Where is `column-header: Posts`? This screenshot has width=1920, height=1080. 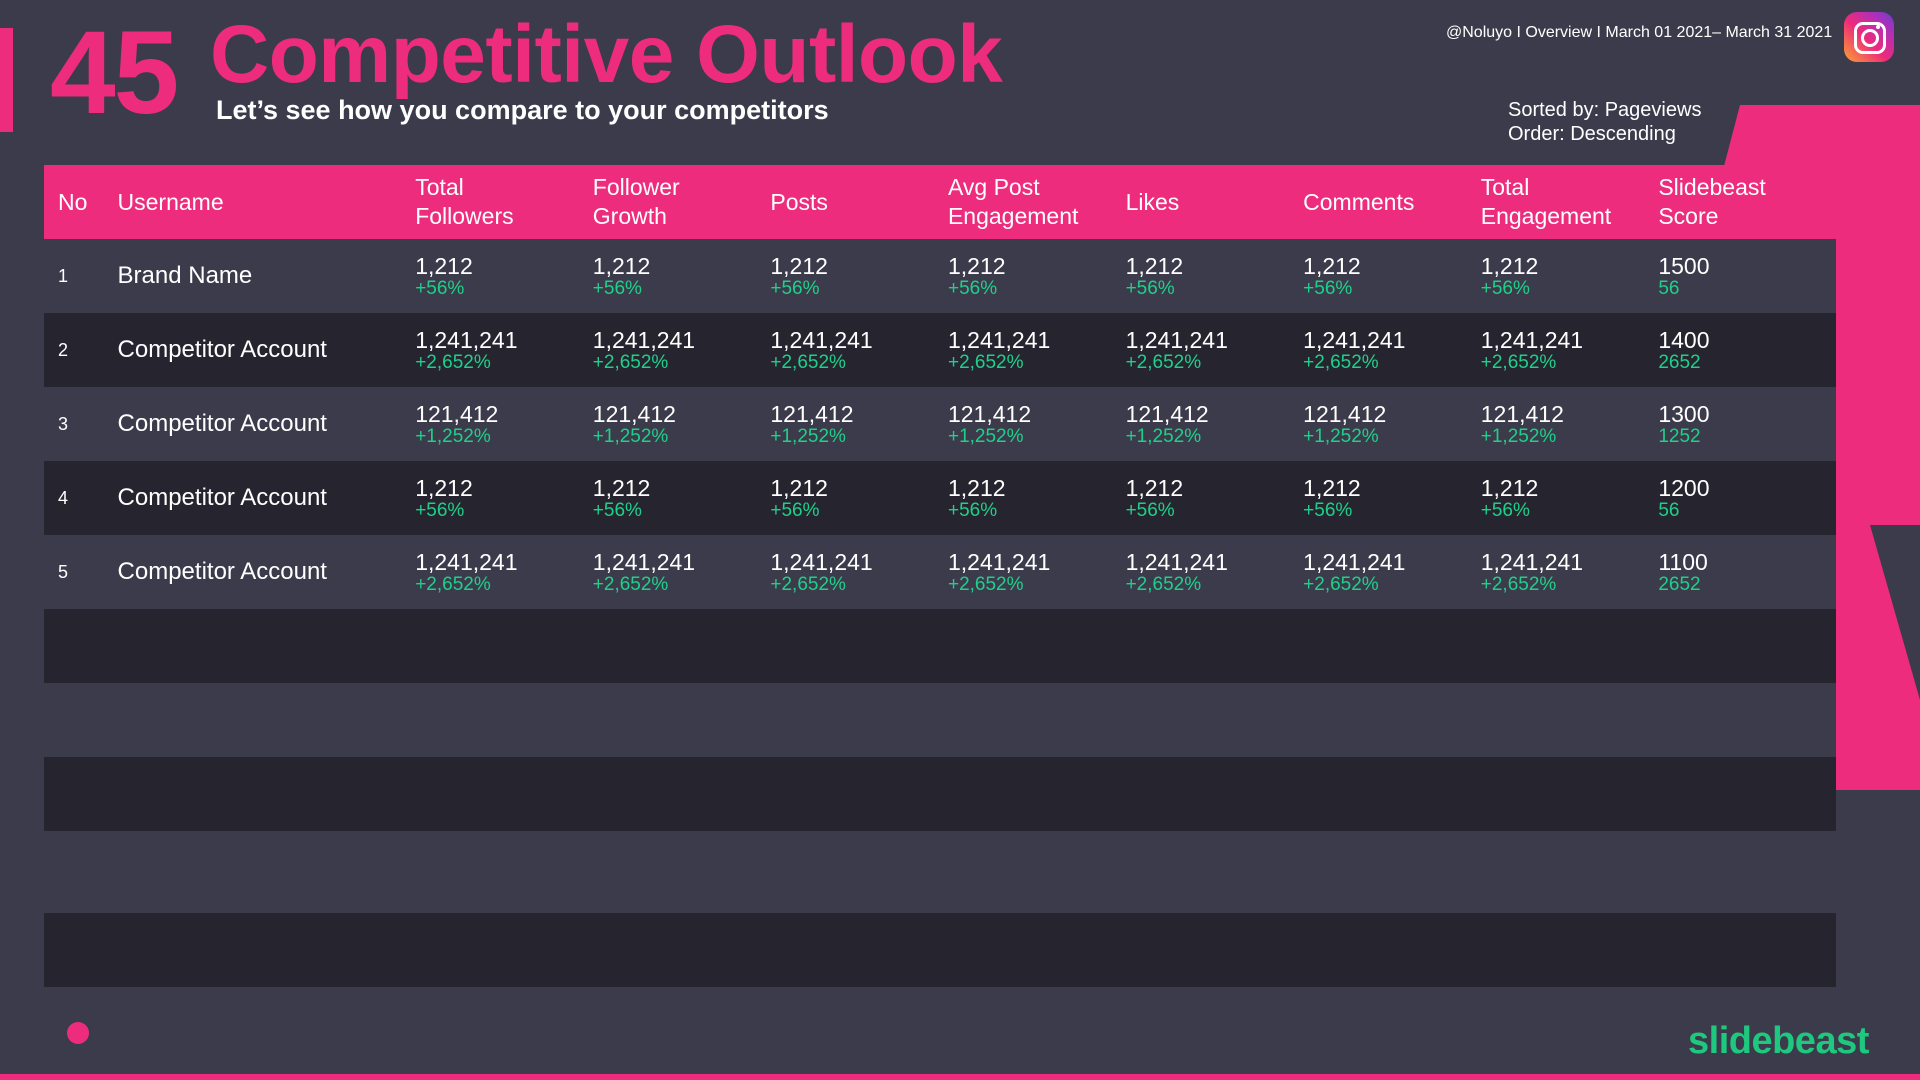 column-header: Posts is located at coordinates (799, 201).